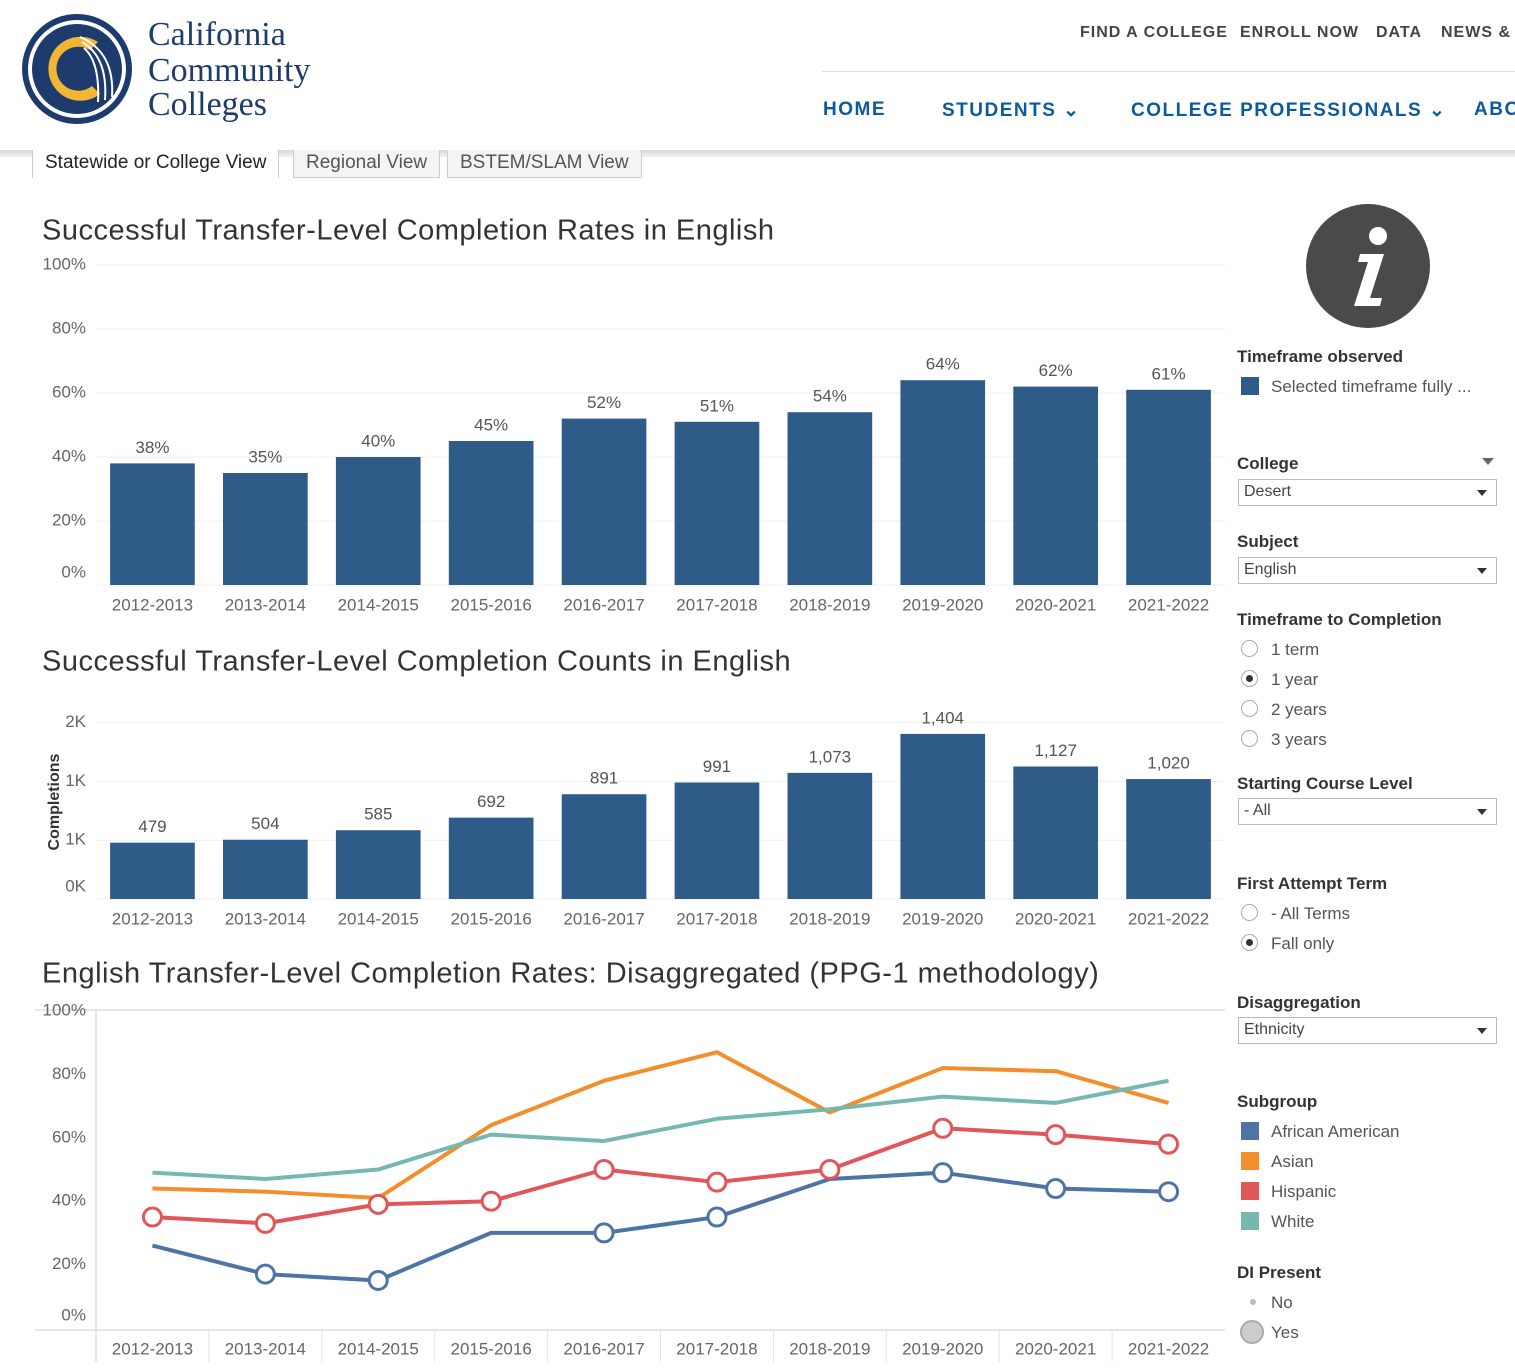 Image resolution: width=1515 pixels, height=1369 pixels. I want to click on legend-item: African American, so click(1318, 1132).